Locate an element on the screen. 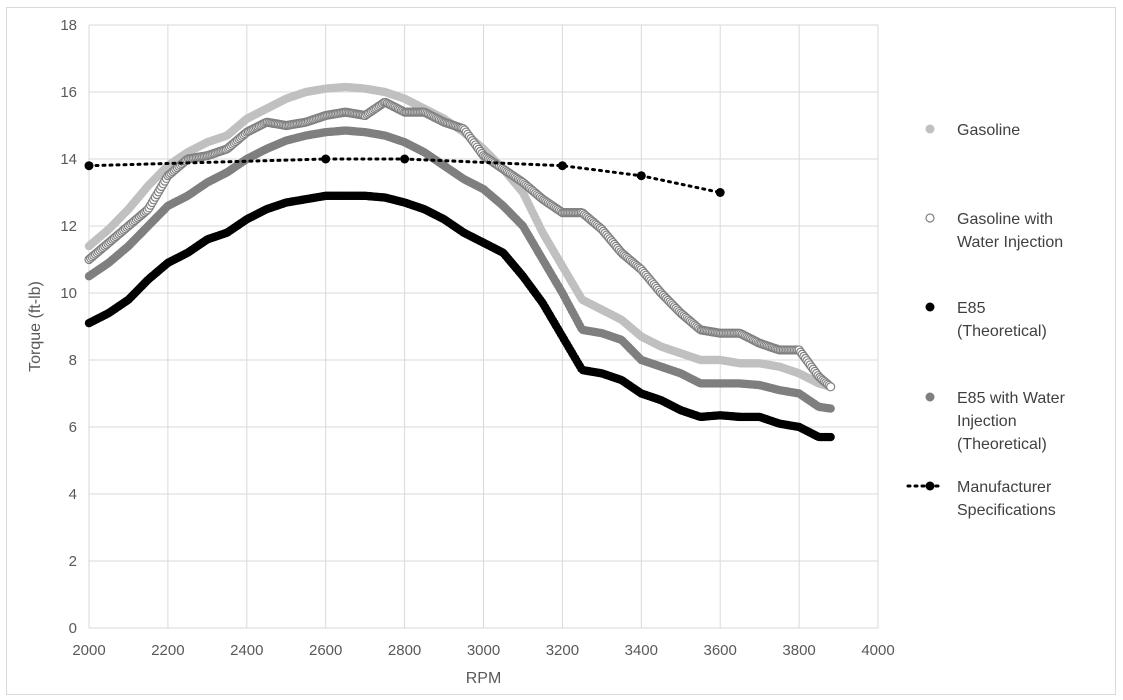  y-tick-label: 6 is located at coordinates (73, 427).